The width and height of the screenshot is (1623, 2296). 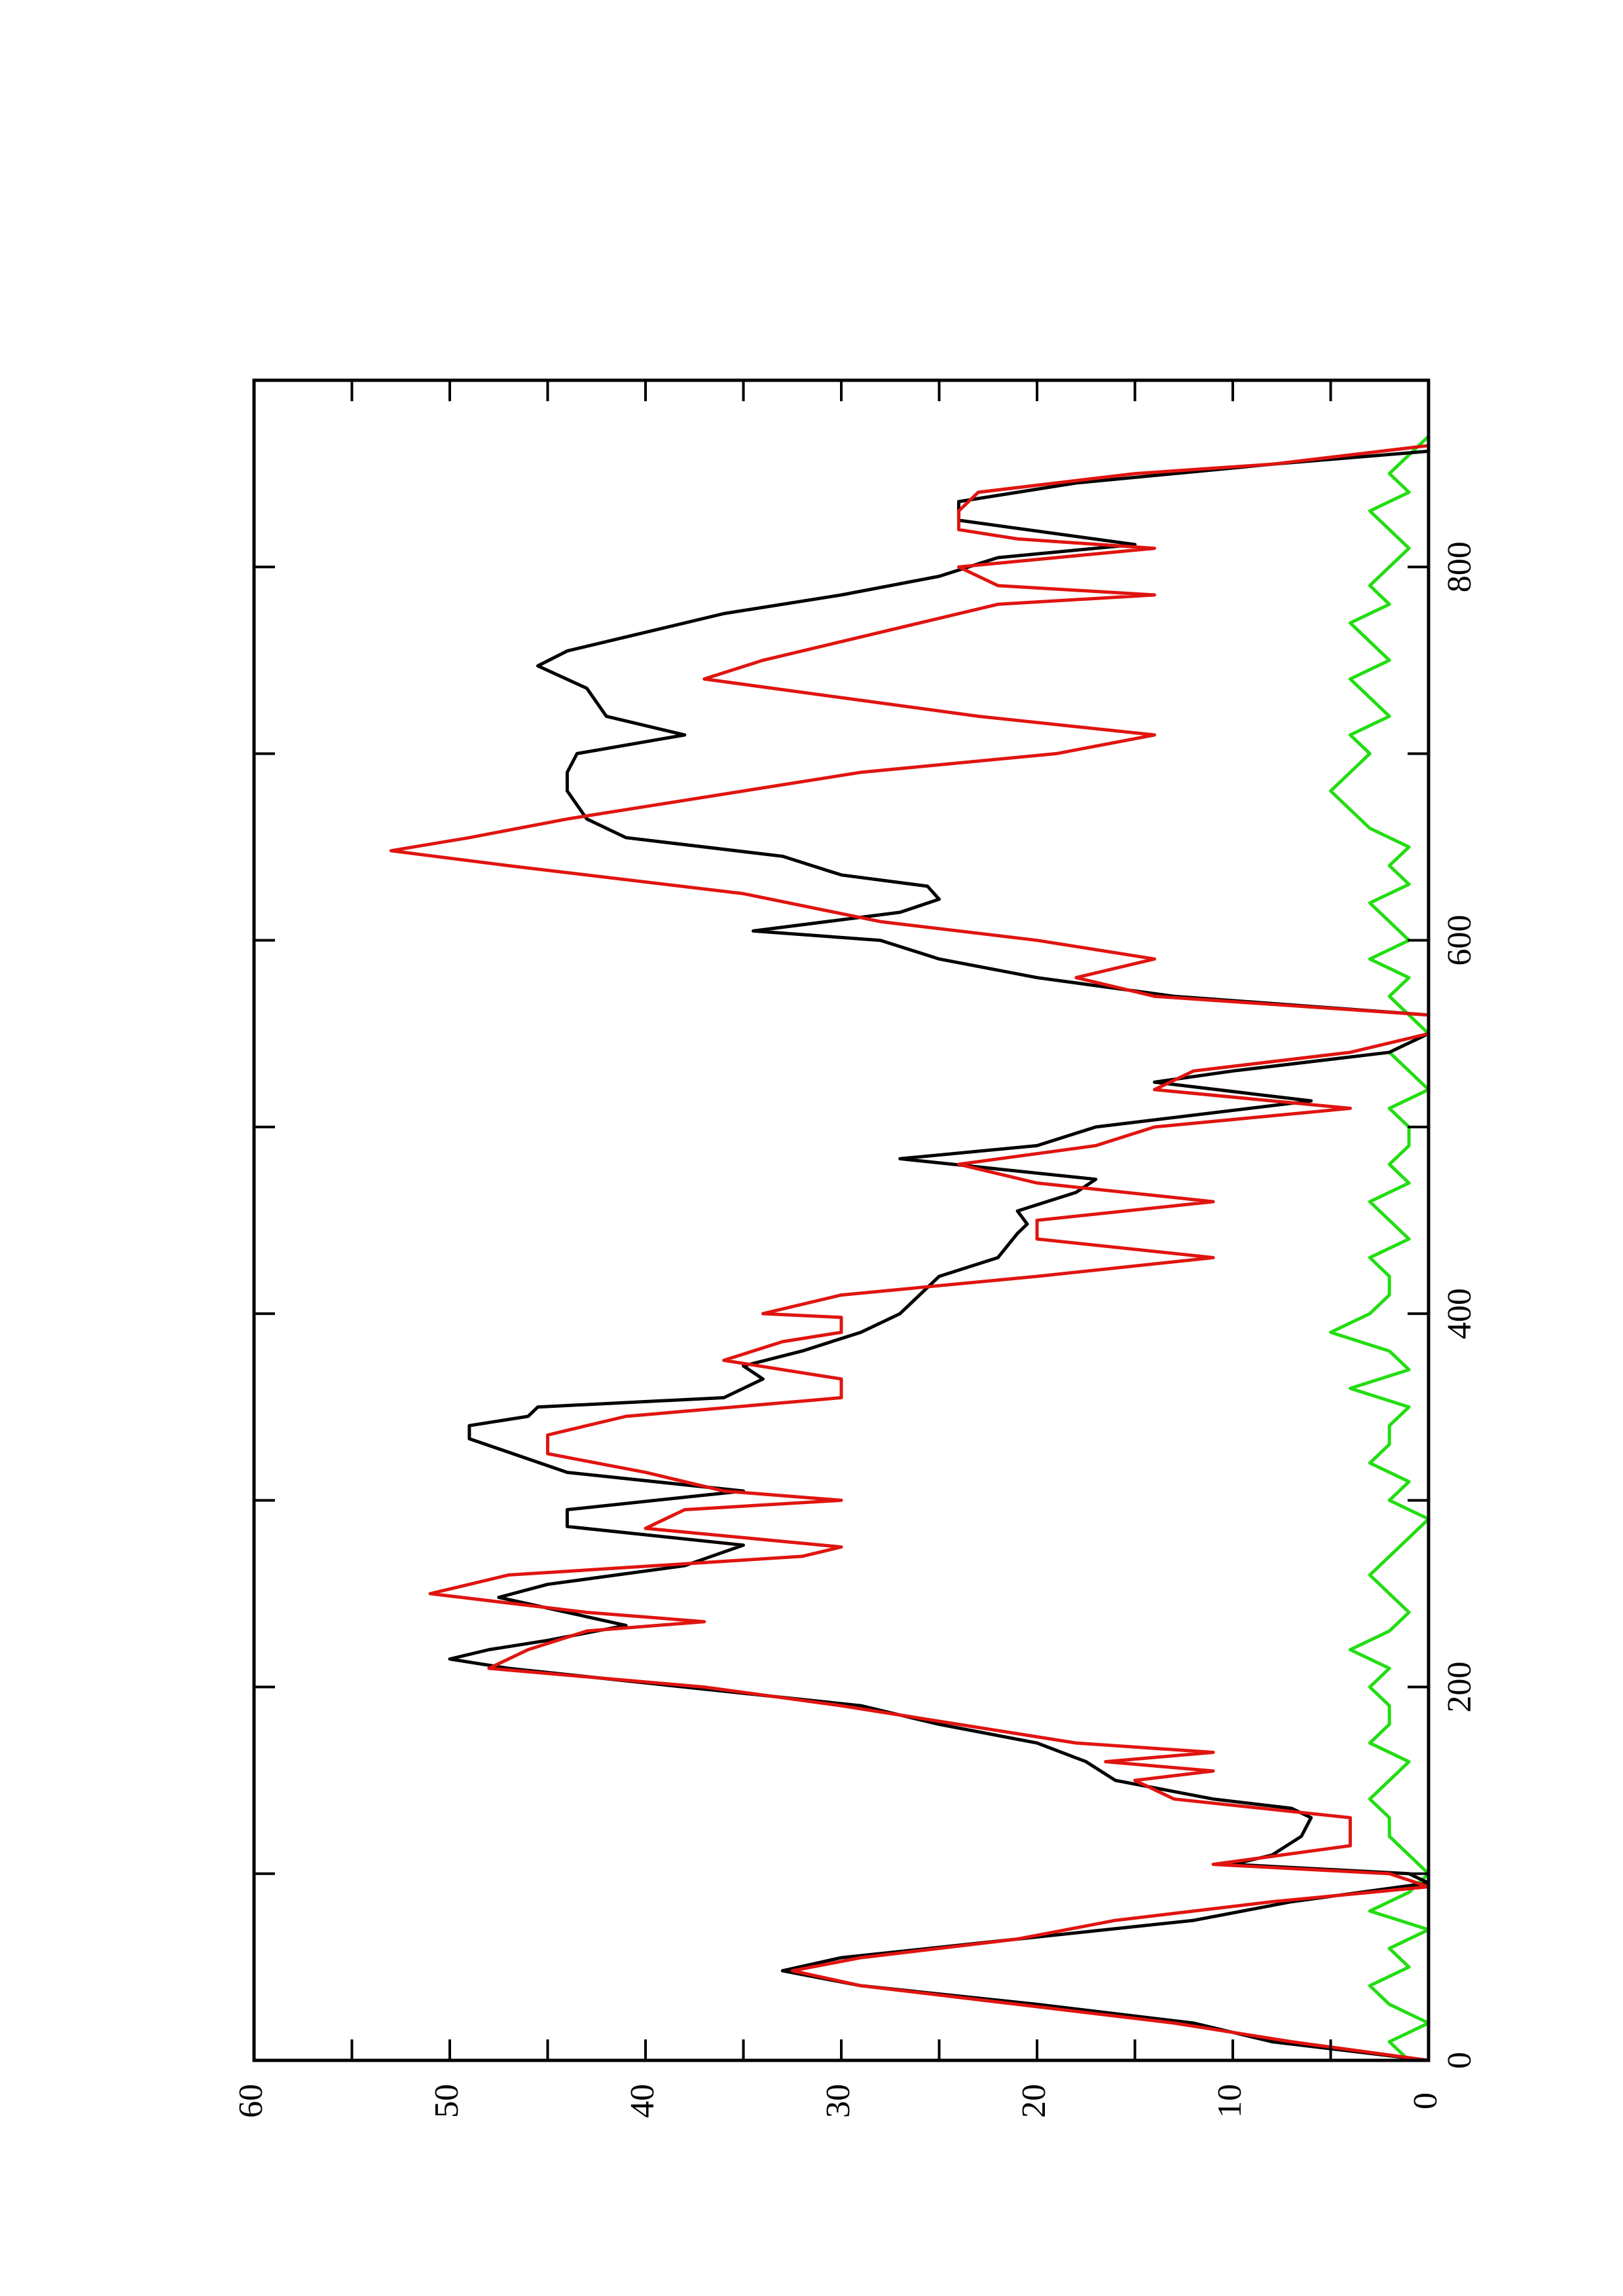 I want to click on y-tick-label: 50, so click(x=446, y=2101).